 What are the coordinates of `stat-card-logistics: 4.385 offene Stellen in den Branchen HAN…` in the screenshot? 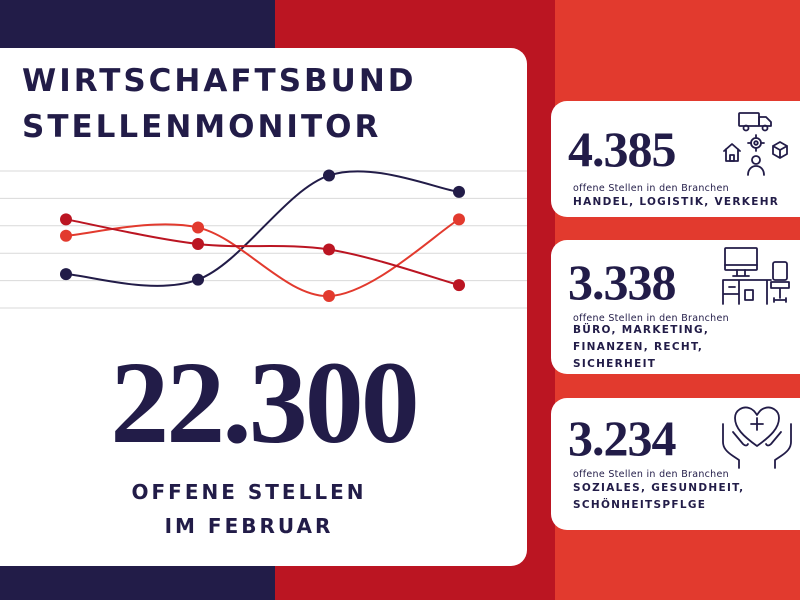 It's located at (675, 159).